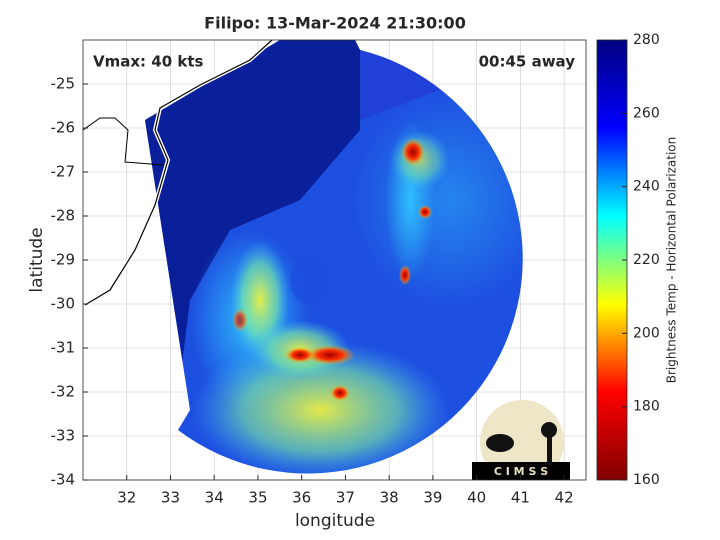  What do you see at coordinates (345, 498) in the screenshot?
I see `x-tick-label: 37` at bounding box center [345, 498].